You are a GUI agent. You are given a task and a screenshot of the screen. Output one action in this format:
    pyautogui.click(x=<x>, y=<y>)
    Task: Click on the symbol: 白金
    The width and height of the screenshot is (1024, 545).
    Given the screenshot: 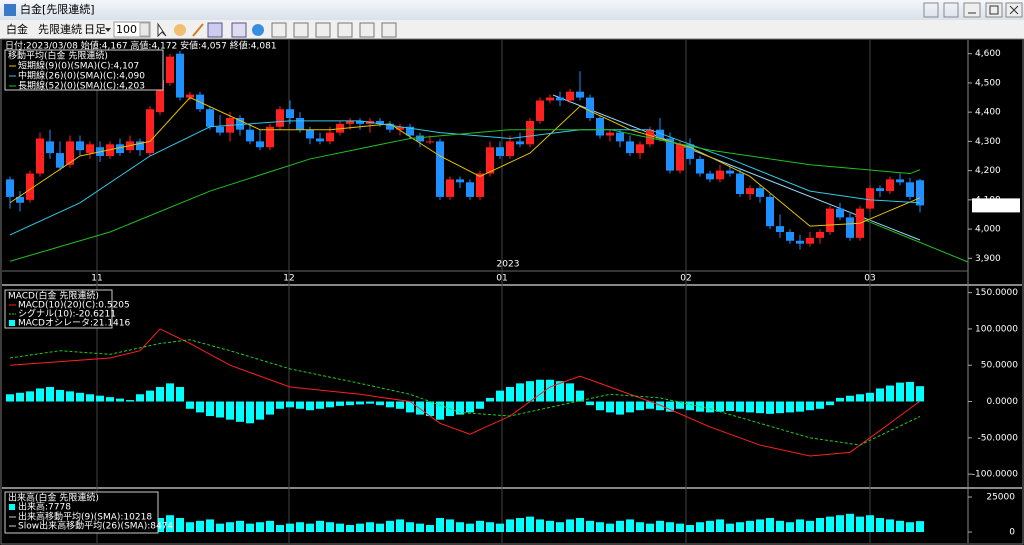 What is the action you would take?
    pyautogui.click(x=17, y=29)
    